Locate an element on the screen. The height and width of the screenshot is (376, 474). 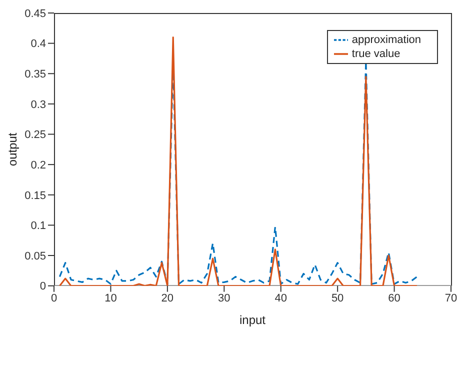
y-tick-label: 0.25 is located at coordinates (35, 135).